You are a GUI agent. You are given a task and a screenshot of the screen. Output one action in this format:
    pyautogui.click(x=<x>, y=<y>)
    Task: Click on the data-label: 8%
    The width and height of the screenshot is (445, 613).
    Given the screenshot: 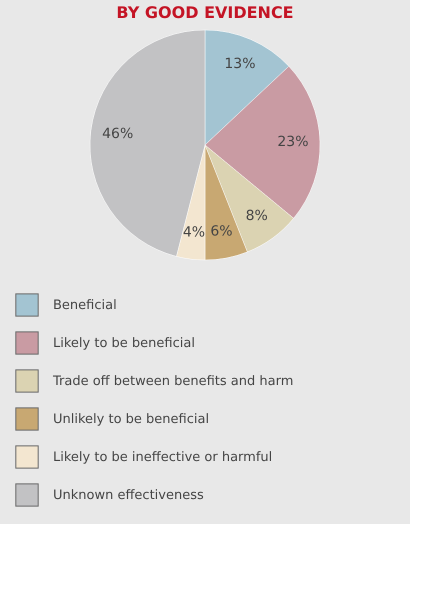 What is the action you would take?
    pyautogui.click(x=257, y=216)
    